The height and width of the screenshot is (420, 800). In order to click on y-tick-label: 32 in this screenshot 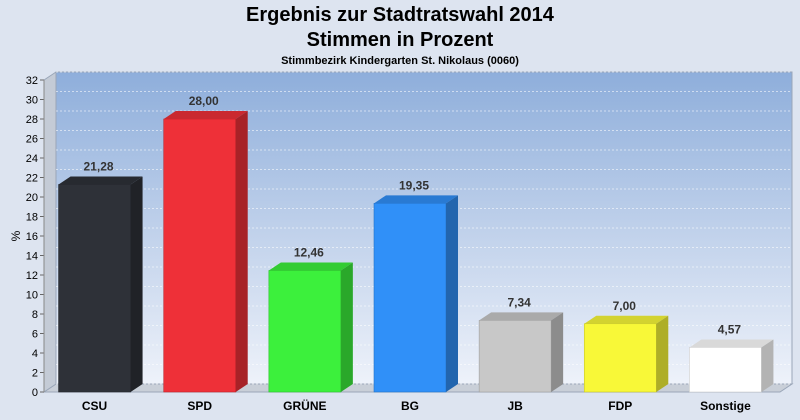, I will do `click(32, 81)`.